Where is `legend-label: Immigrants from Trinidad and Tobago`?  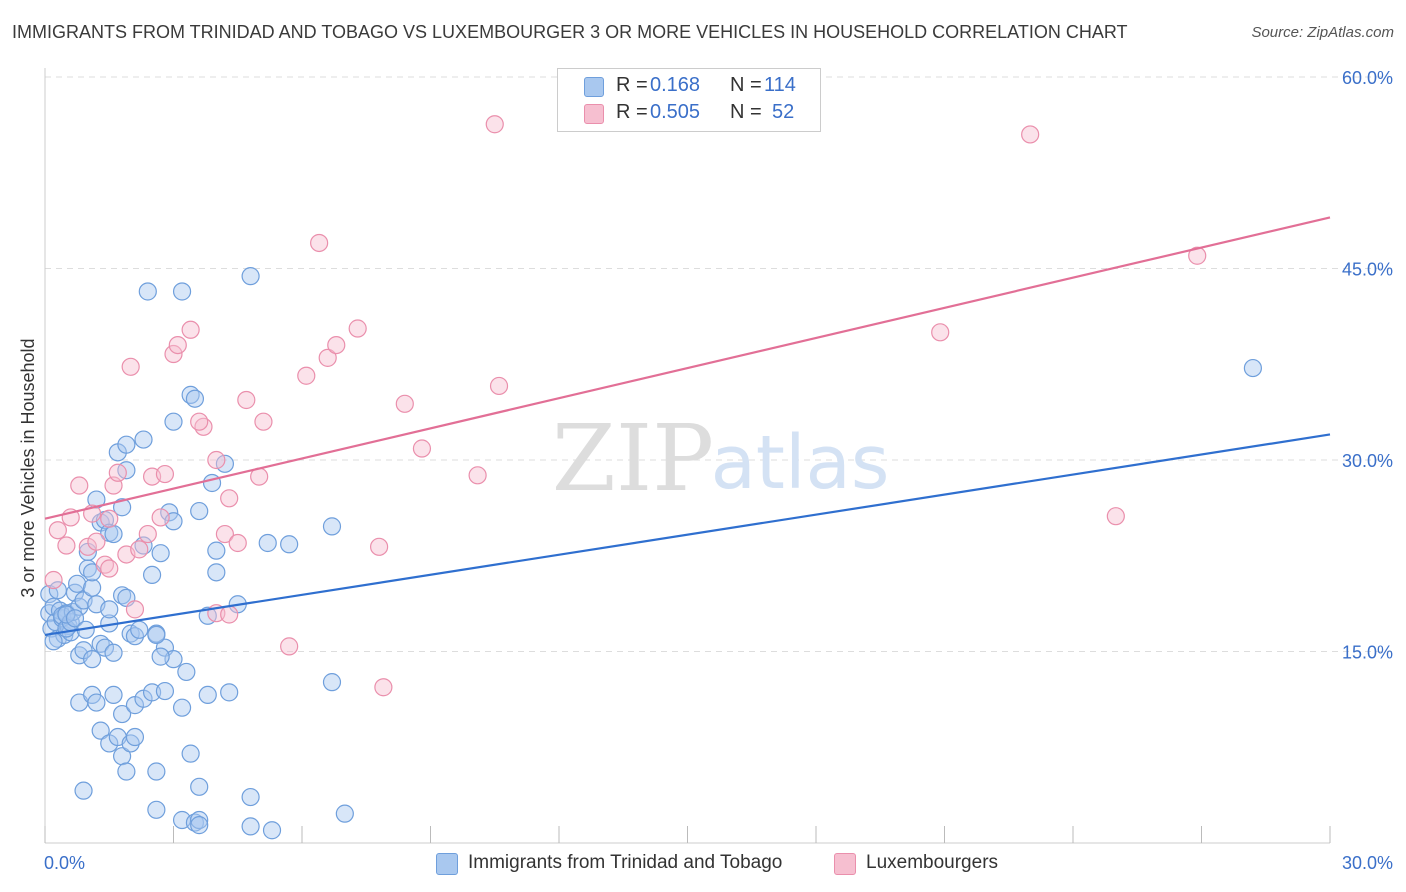 legend-label: Immigrants from Trinidad and Tobago is located at coordinates (625, 862).